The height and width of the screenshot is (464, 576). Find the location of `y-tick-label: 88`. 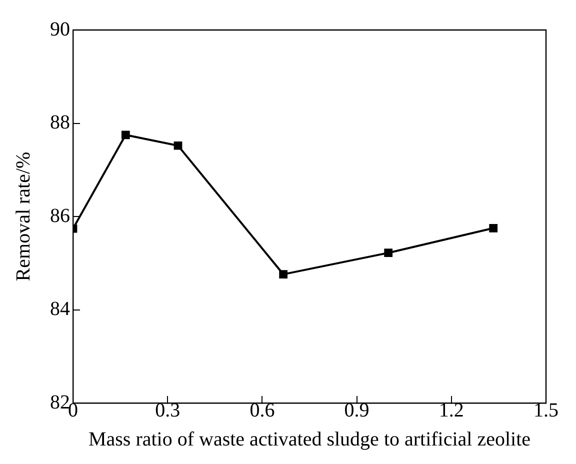

y-tick-label: 88 is located at coordinates (60, 123).